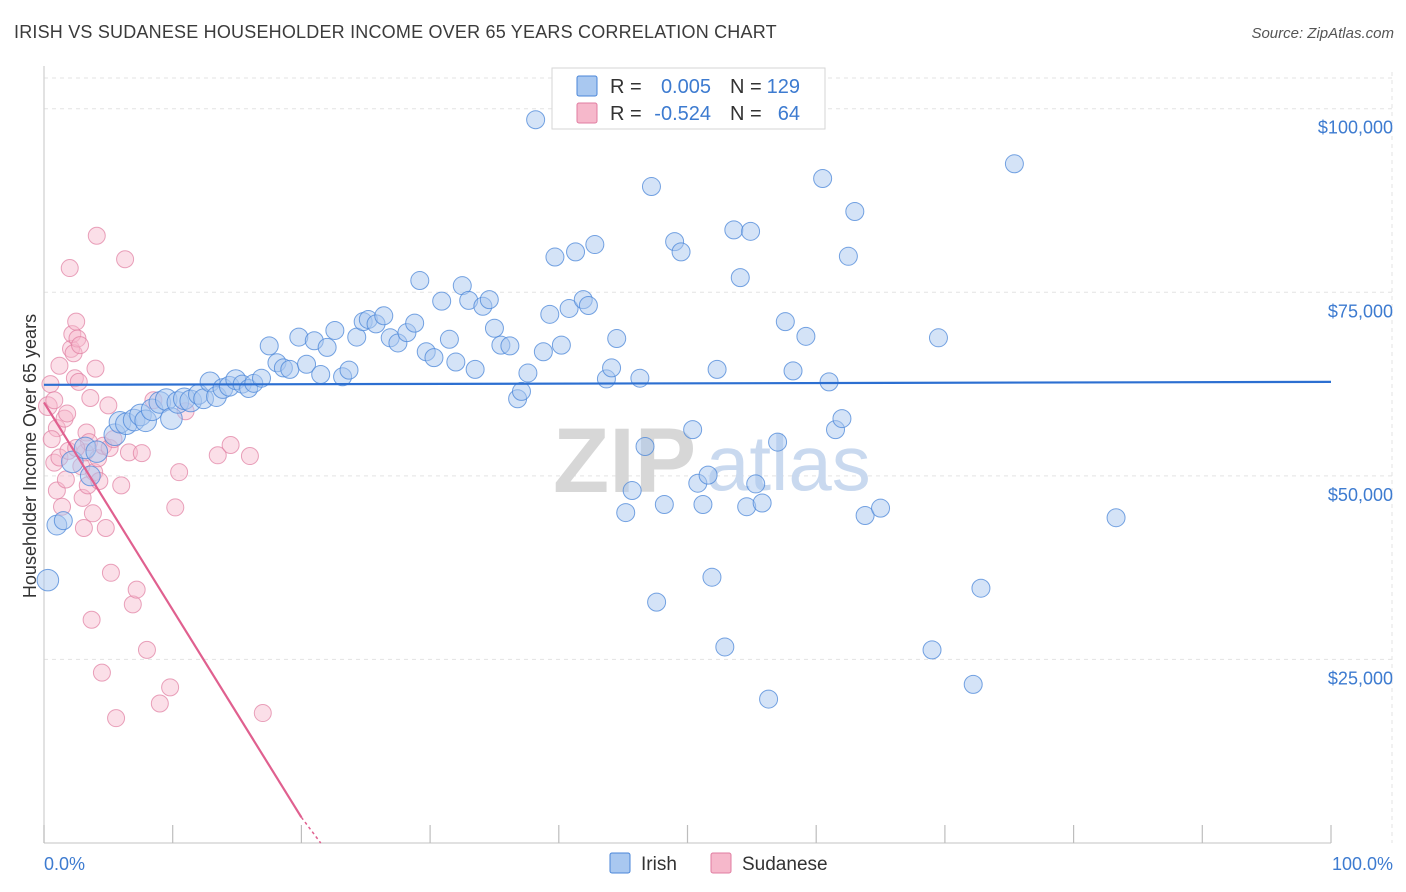 The height and width of the screenshot is (892, 1406). Describe the element at coordinates (789, 114) in the screenshot. I see `sudanese-n-value: 64` at that location.